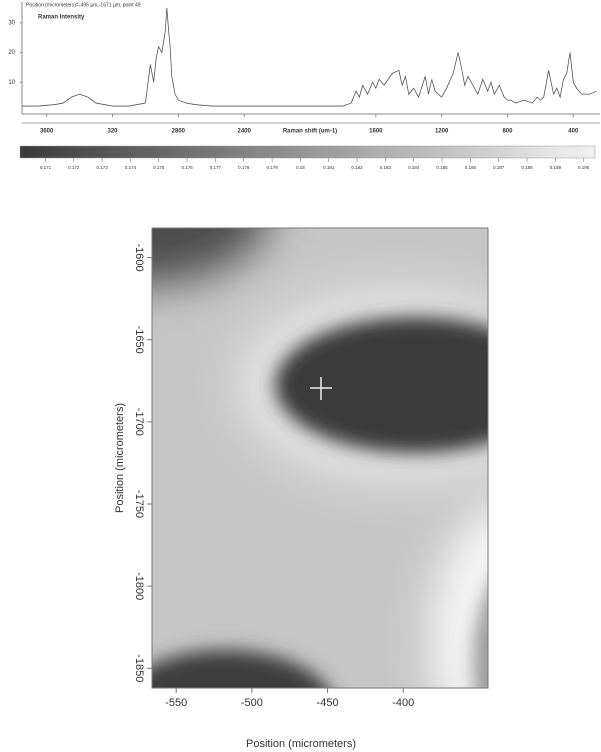 The image size is (601, 752). What do you see at coordinates (139, 258) in the screenshot?
I see `y-tick-label: -1600` at bounding box center [139, 258].